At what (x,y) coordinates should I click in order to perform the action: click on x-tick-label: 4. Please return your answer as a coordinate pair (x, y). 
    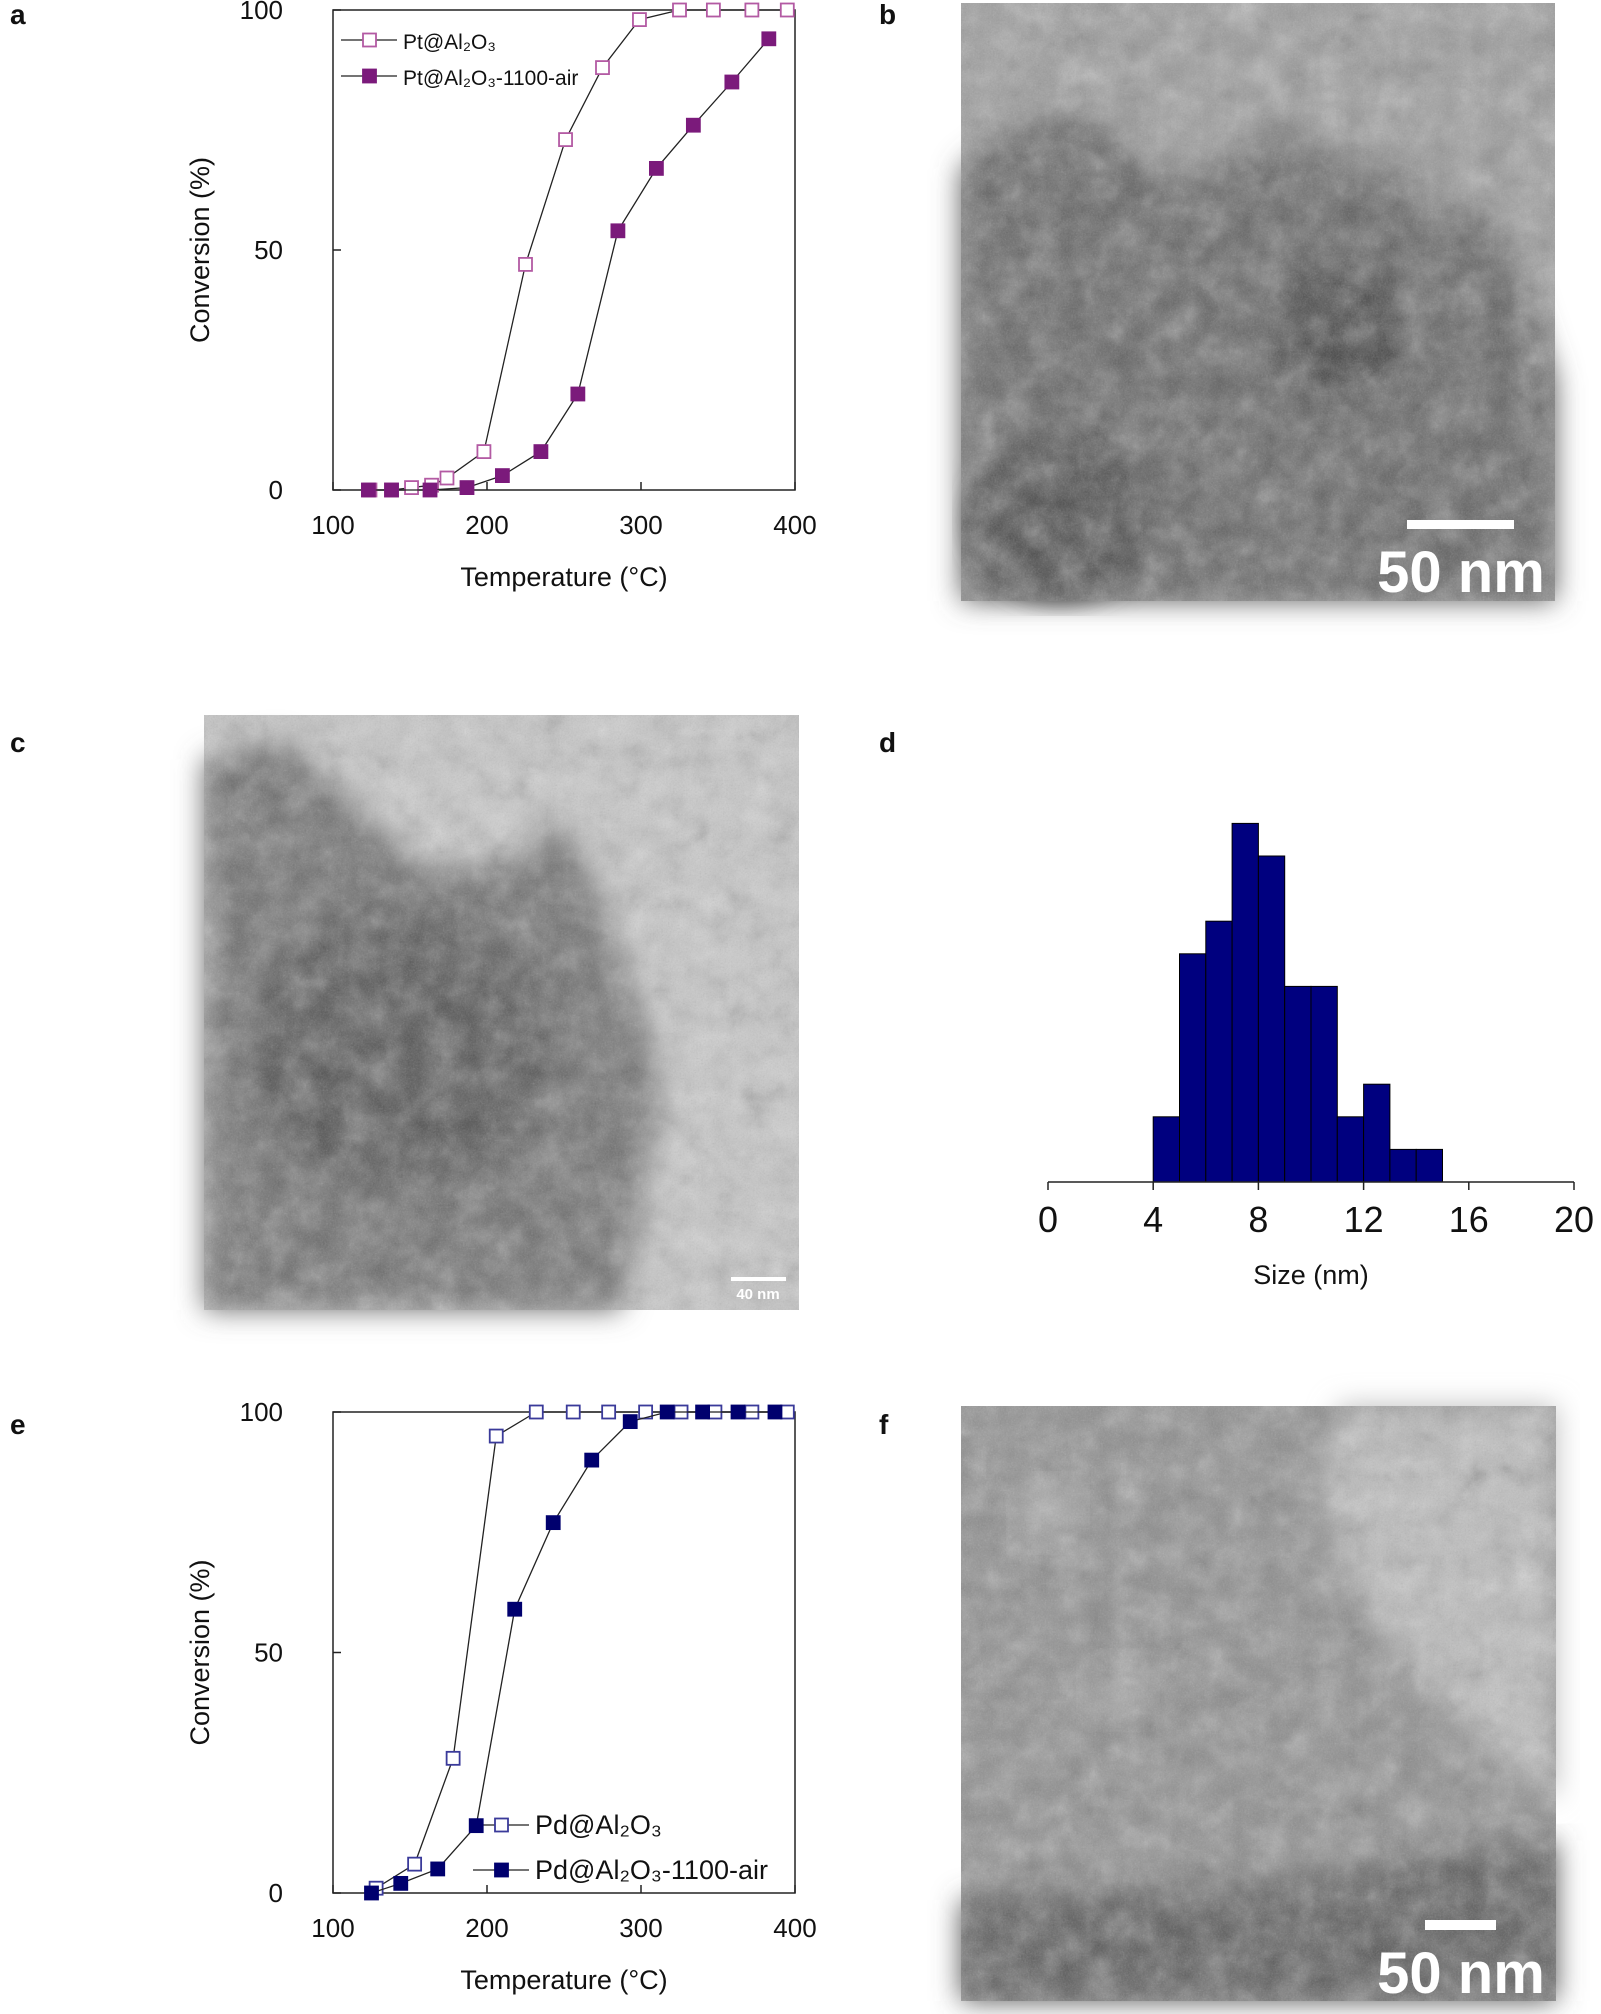
    Looking at the image, I should click on (1153, 1219).